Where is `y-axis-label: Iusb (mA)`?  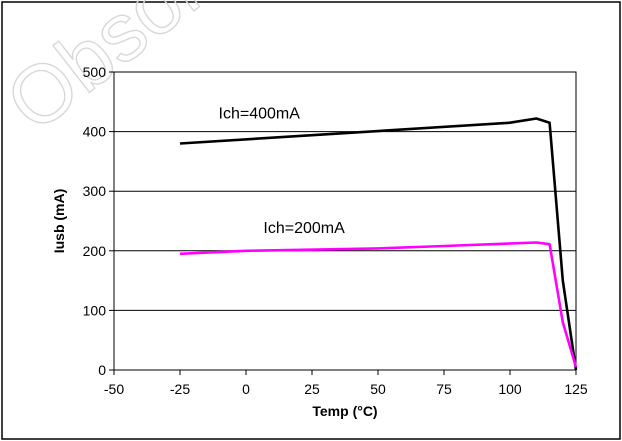 y-axis-label: Iusb (mA) is located at coordinates (59, 221).